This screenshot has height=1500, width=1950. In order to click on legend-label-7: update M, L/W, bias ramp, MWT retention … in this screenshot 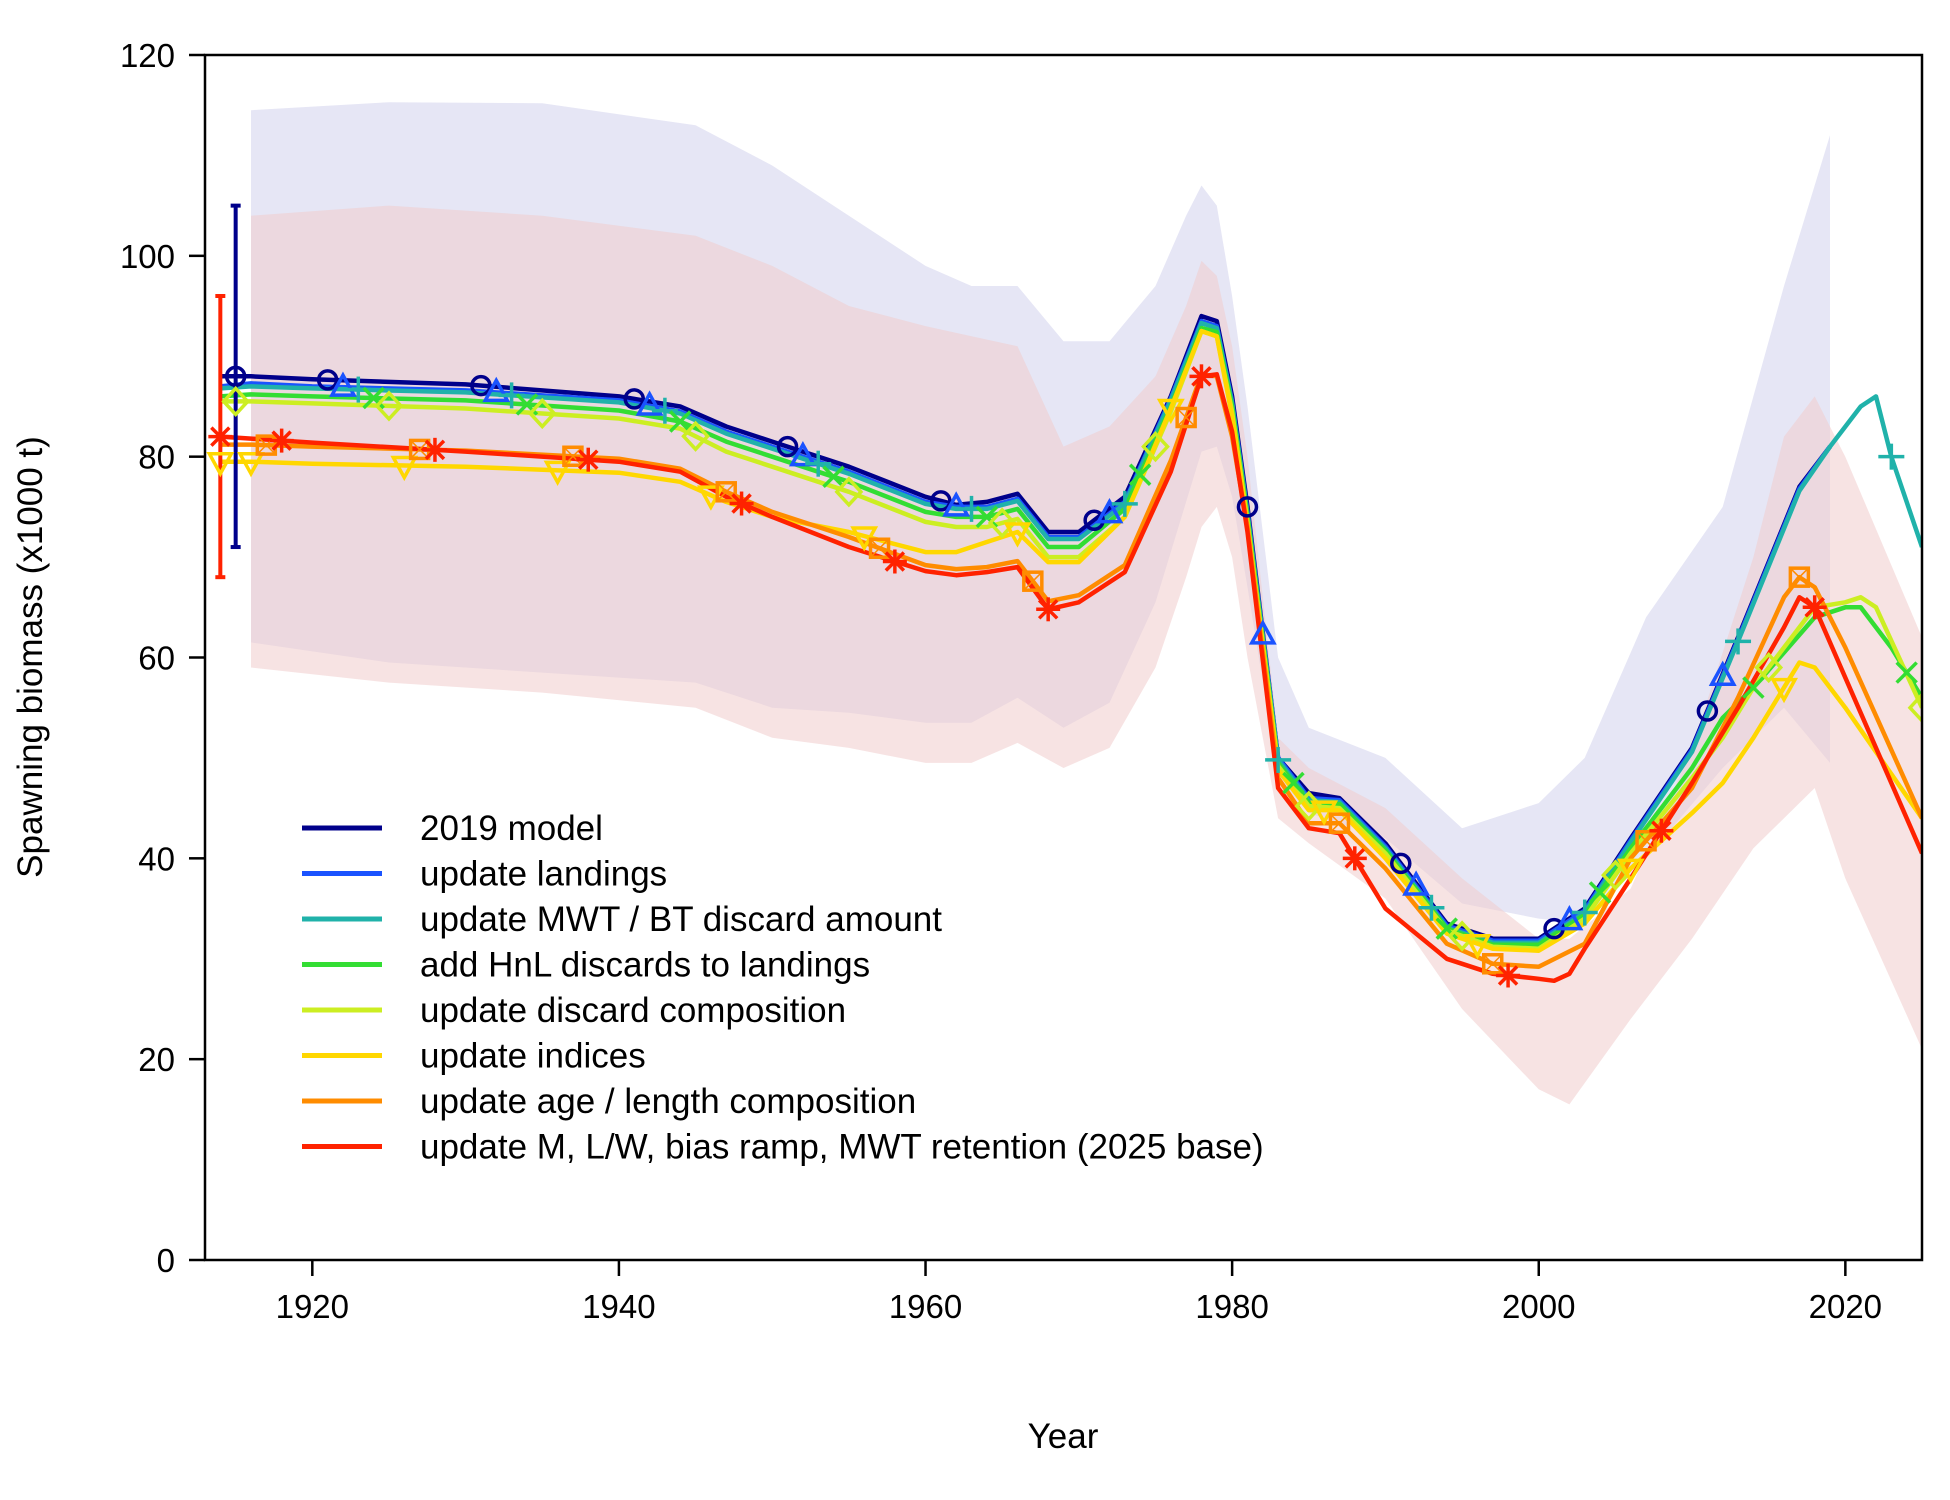, I will do `click(842, 1147)`.